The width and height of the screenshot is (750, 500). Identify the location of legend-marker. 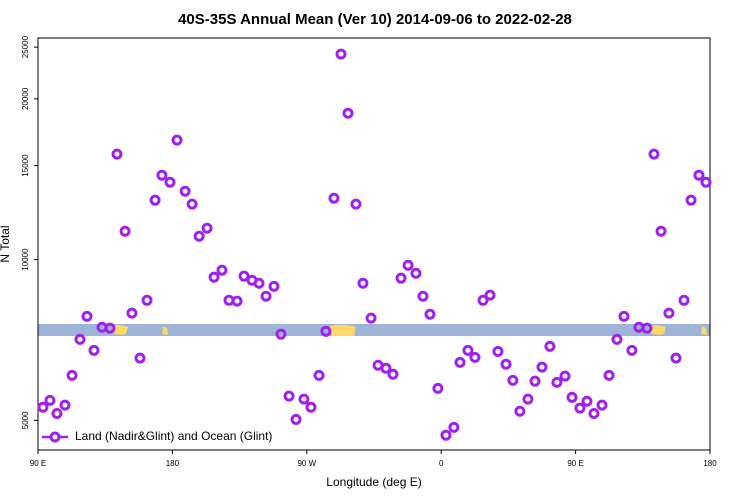
(55, 437).